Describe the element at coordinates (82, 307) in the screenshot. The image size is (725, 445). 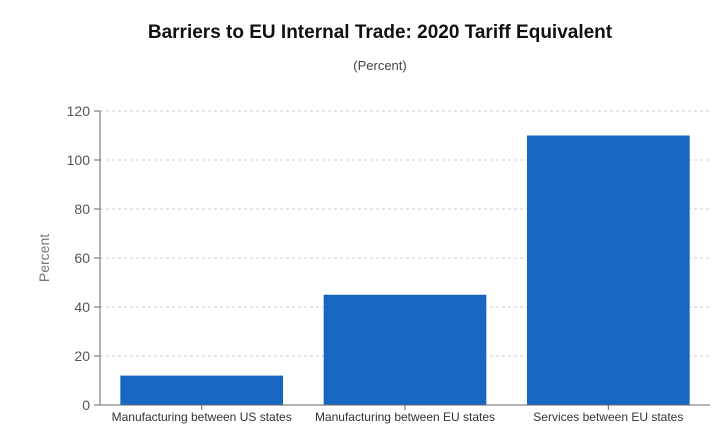
I see `y-tick-label: 40` at that location.